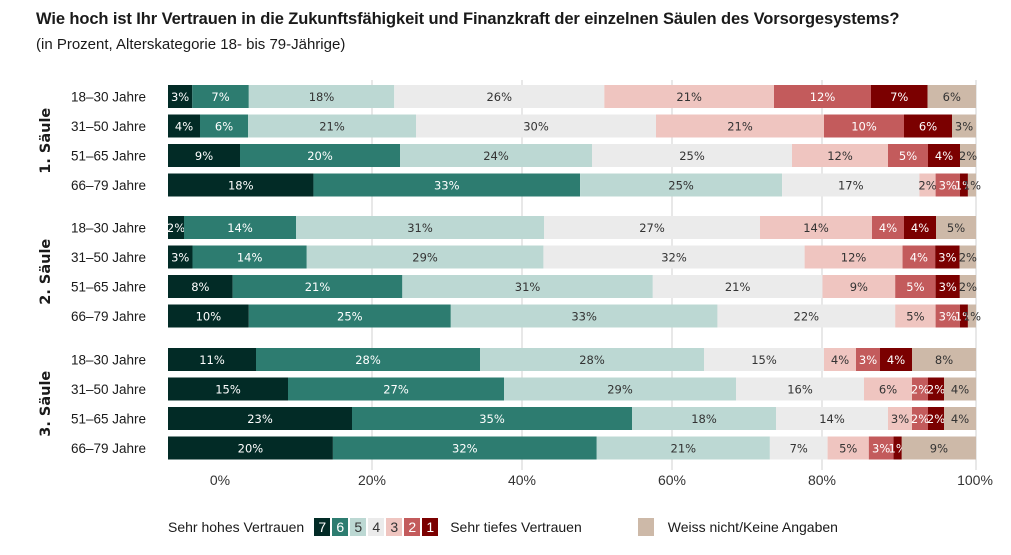 The height and width of the screenshot is (555, 1011). I want to click on bar-row: 51–65 Jahre 9% 20% 24% 25% 12% 5% 4% 2%, so click(524, 155).